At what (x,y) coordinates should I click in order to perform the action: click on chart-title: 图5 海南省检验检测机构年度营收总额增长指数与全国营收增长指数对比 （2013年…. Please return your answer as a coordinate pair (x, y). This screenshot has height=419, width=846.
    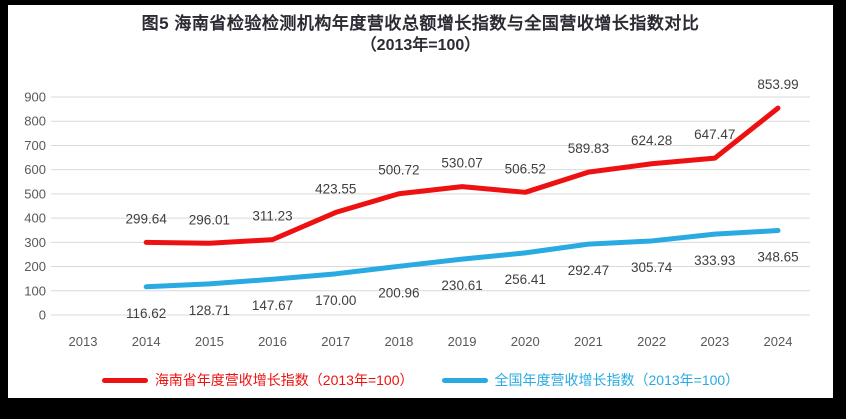
    Looking at the image, I should click on (420, 34).